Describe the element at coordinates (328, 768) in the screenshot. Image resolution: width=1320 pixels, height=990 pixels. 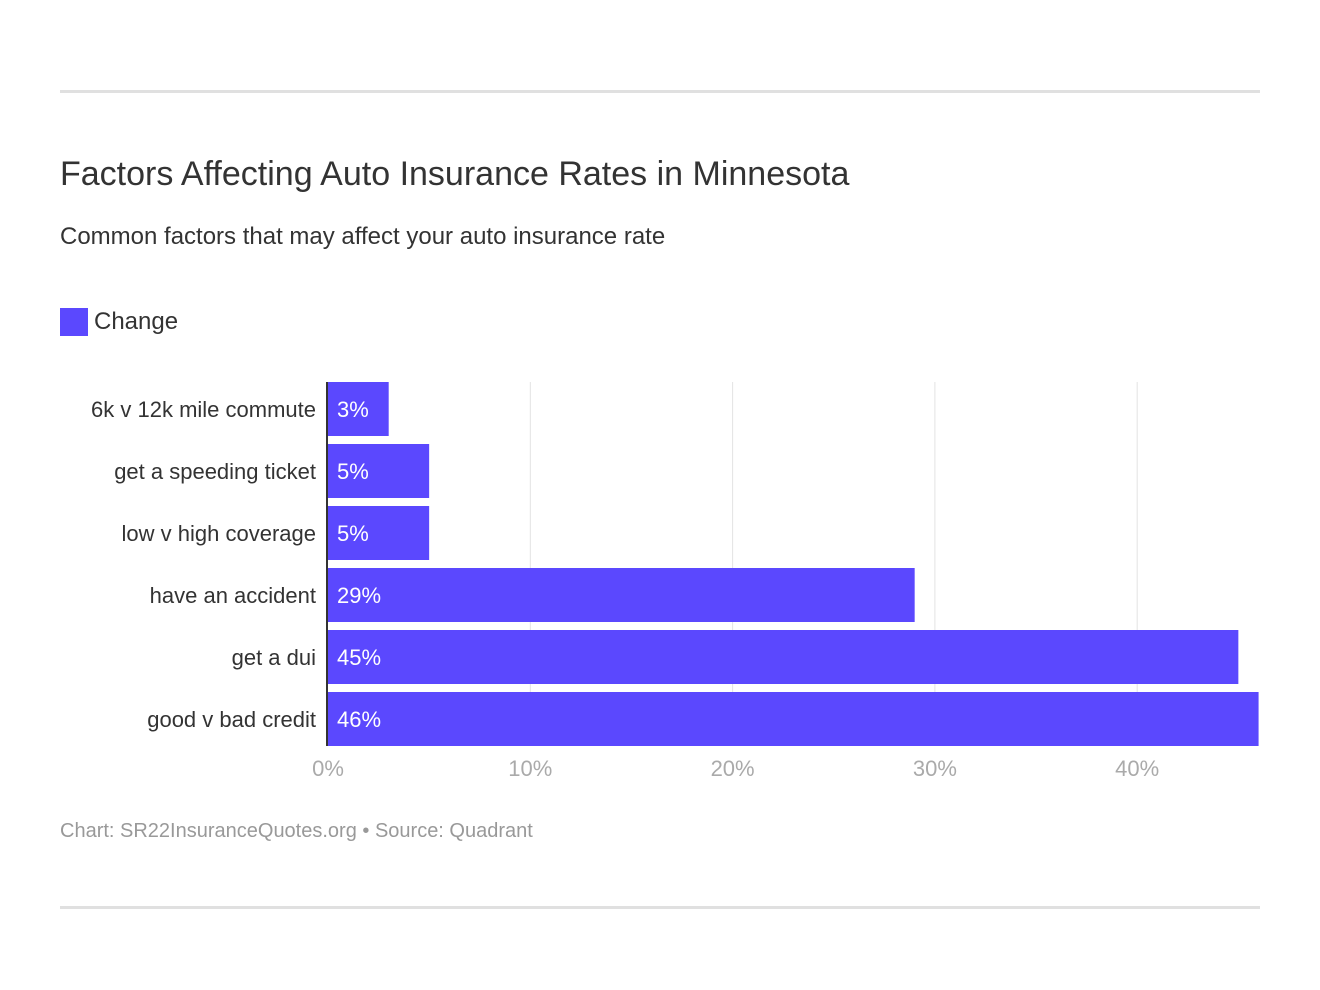
I see `x-tick-label: 0%` at that location.